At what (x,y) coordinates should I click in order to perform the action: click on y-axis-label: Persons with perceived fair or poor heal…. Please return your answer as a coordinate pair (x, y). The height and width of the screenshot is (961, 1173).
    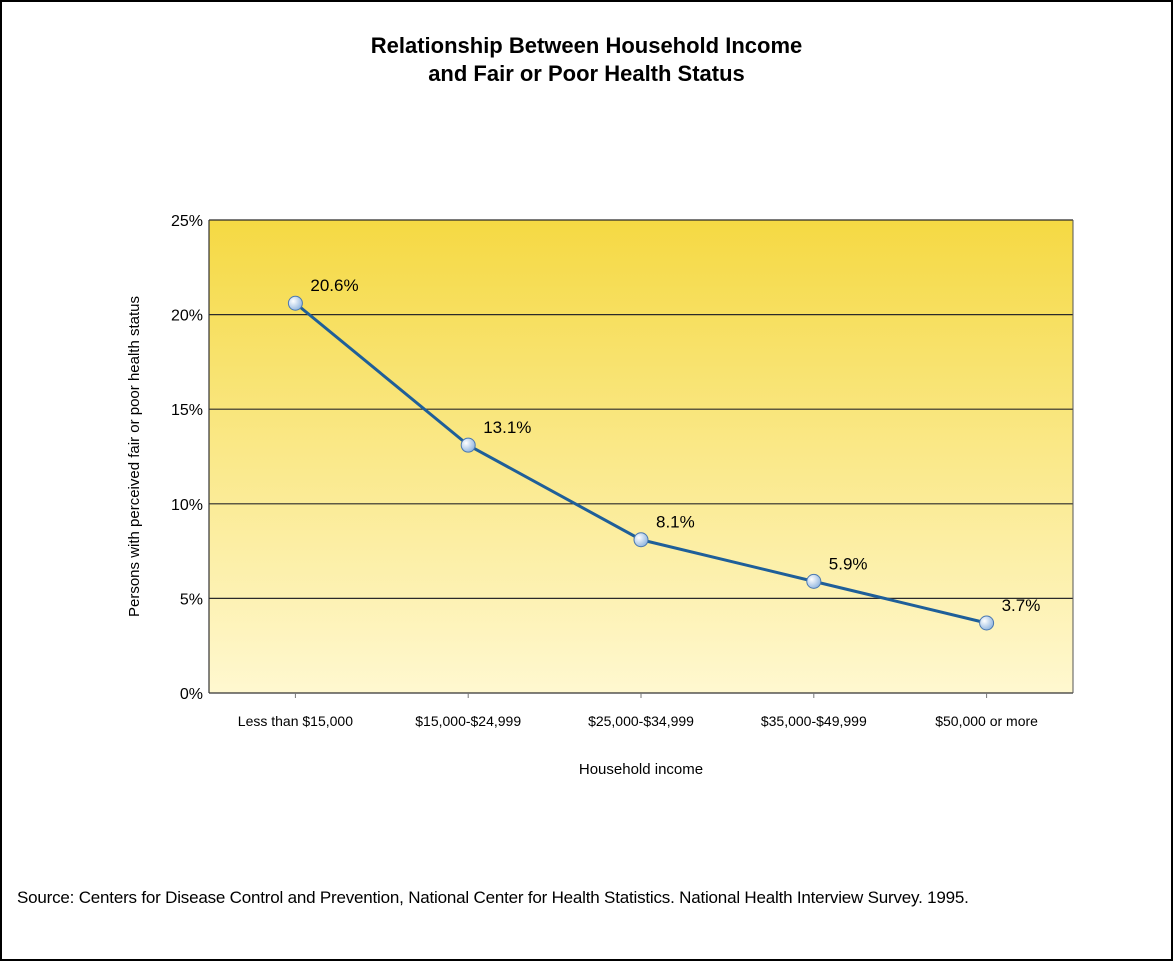
    Looking at the image, I should click on (134, 456).